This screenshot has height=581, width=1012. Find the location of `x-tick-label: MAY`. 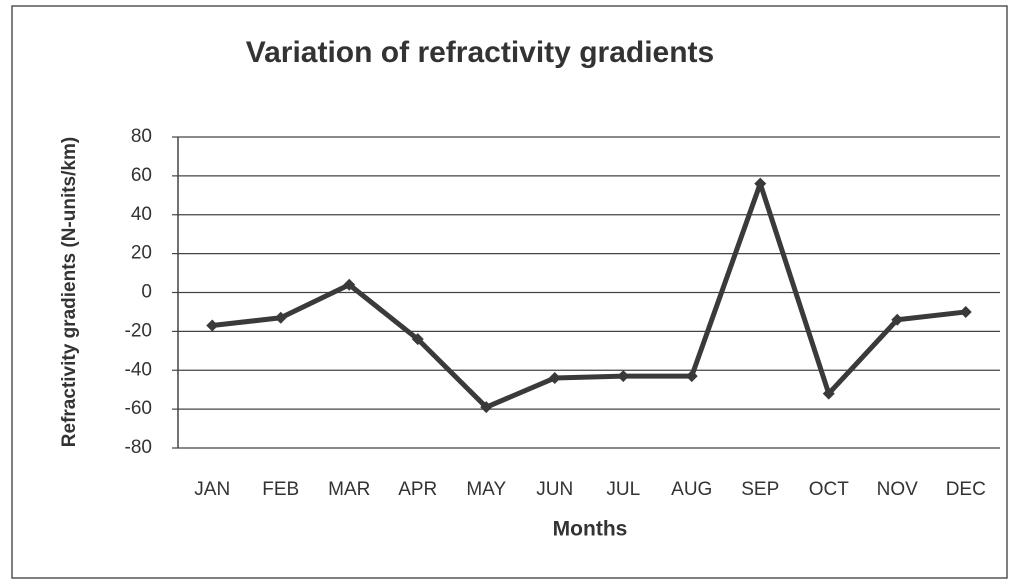

x-tick-label: MAY is located at coordinates (486, 489).